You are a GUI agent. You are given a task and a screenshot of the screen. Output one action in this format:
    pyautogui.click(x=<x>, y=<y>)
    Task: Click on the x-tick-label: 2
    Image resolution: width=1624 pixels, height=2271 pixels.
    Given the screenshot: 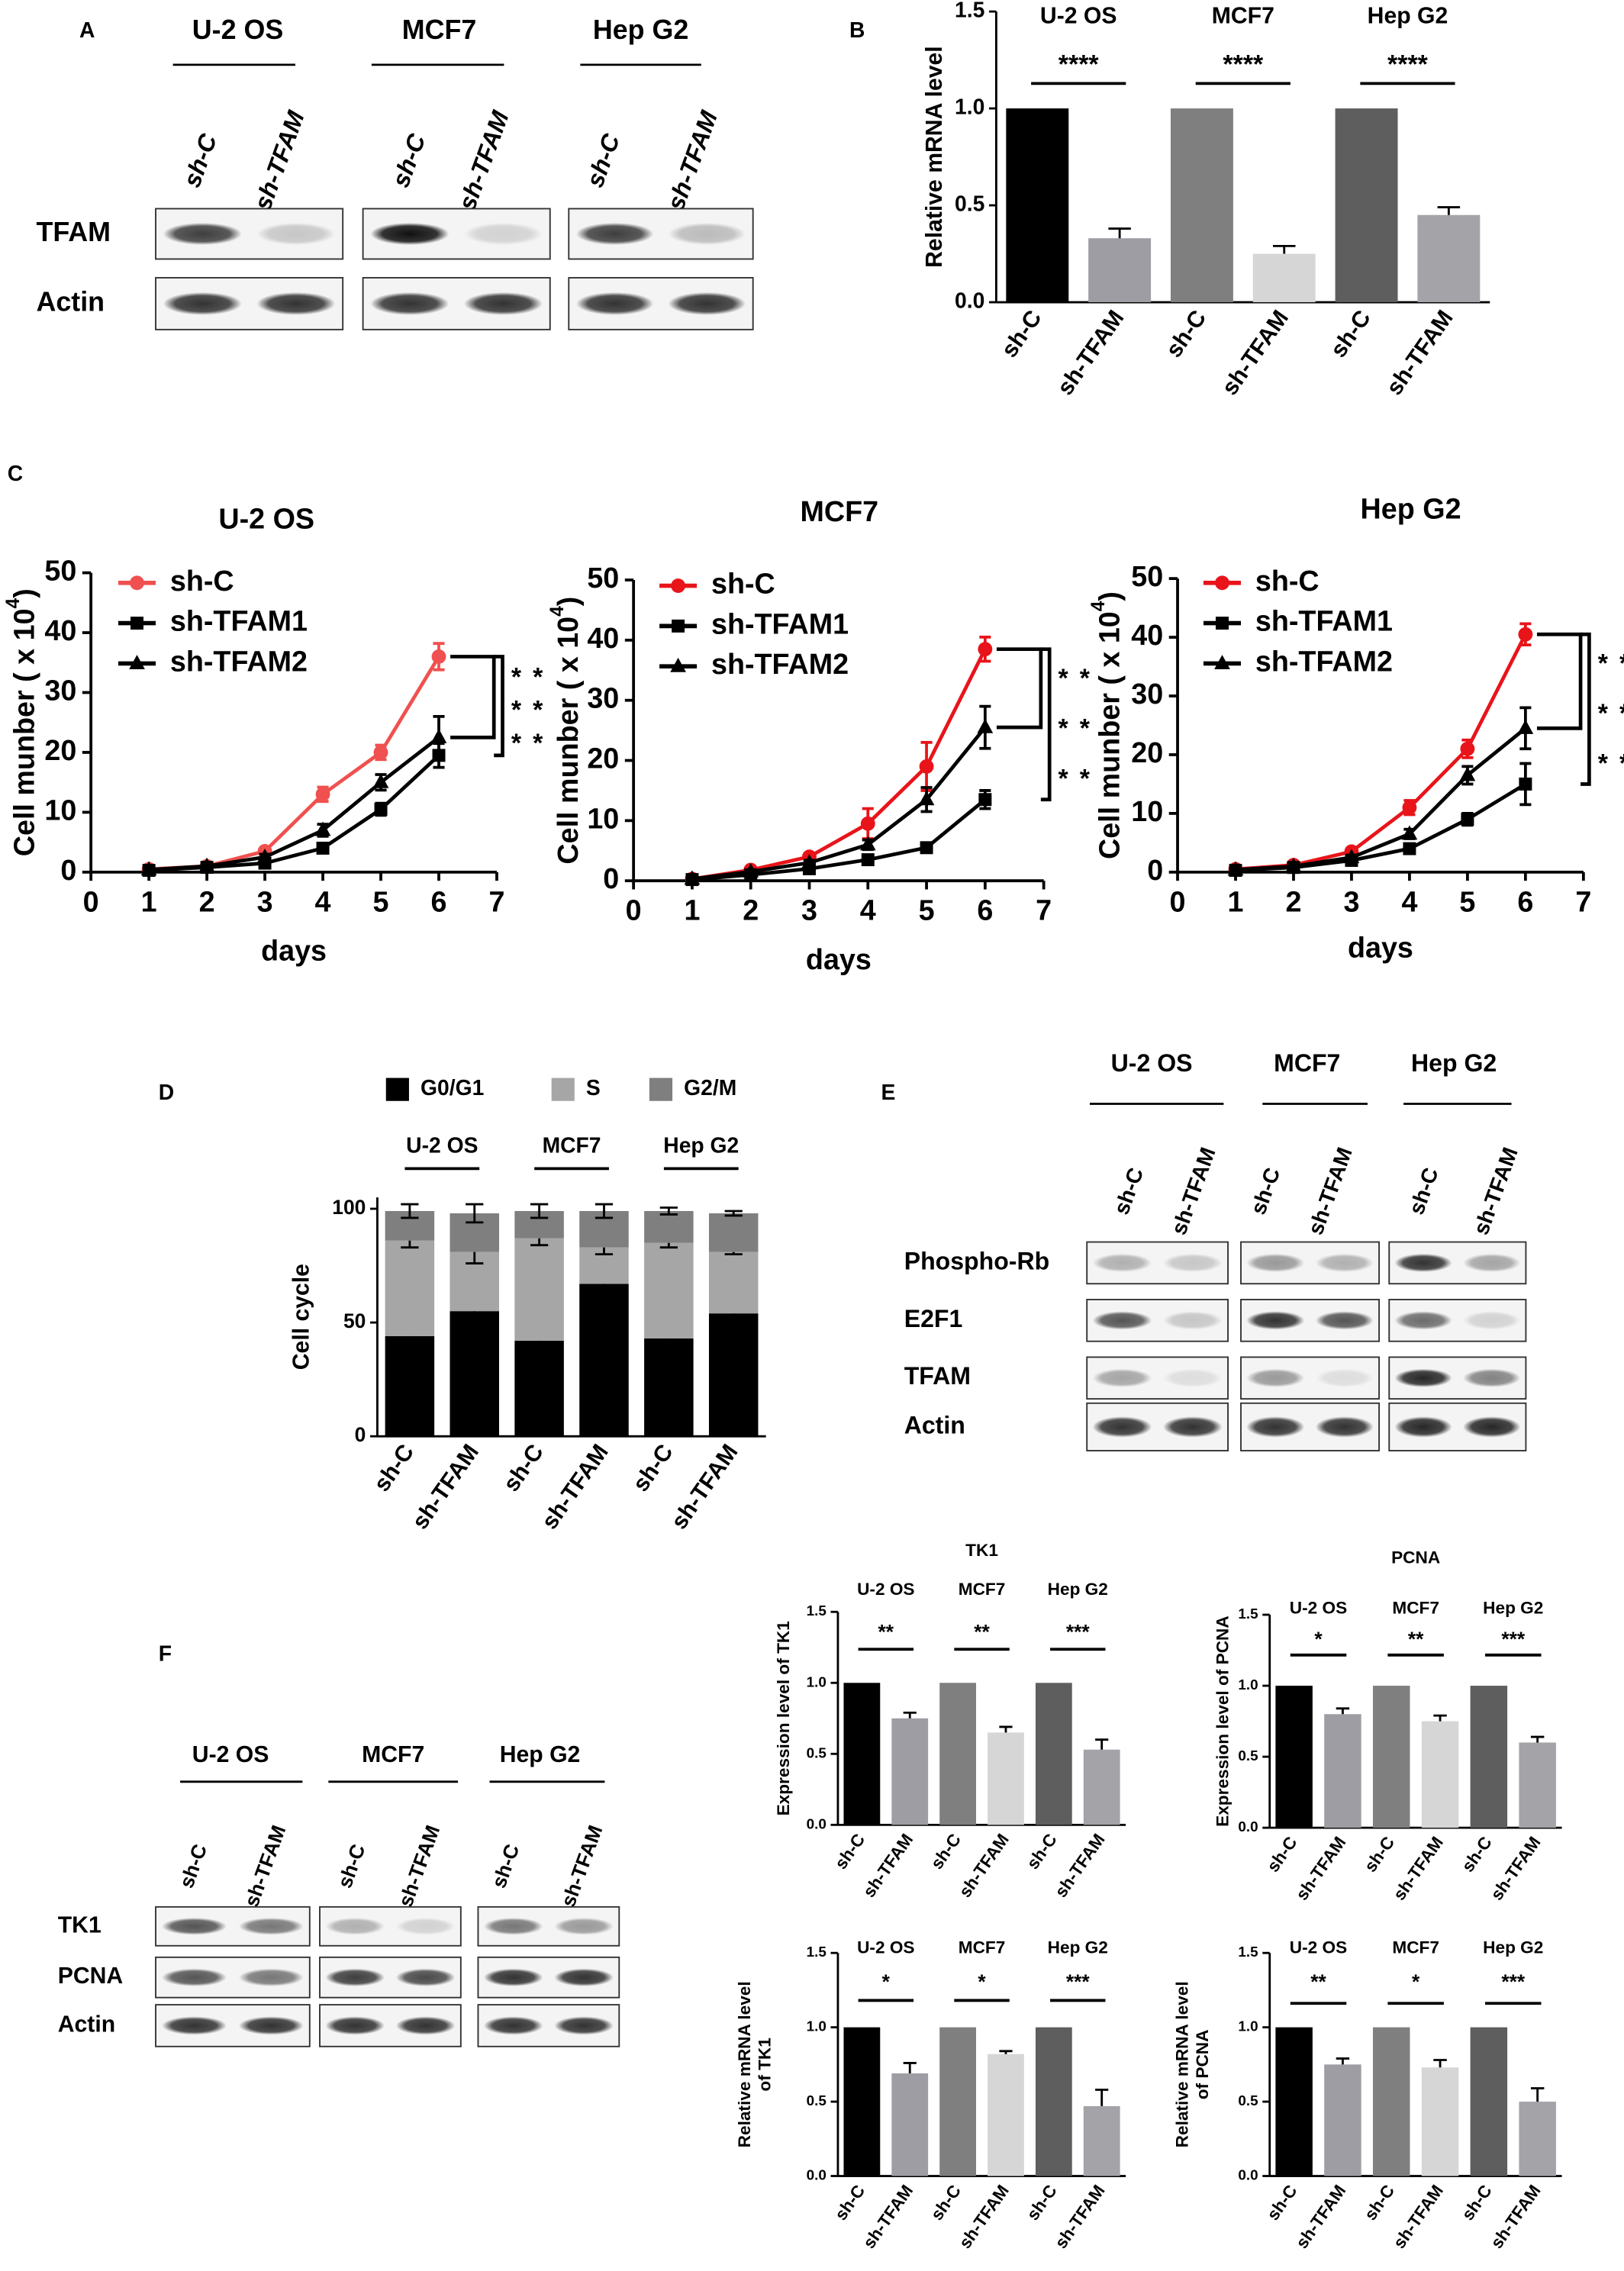 What is the action you would take?
    pyautogui.click(x=1293, y=901)
    